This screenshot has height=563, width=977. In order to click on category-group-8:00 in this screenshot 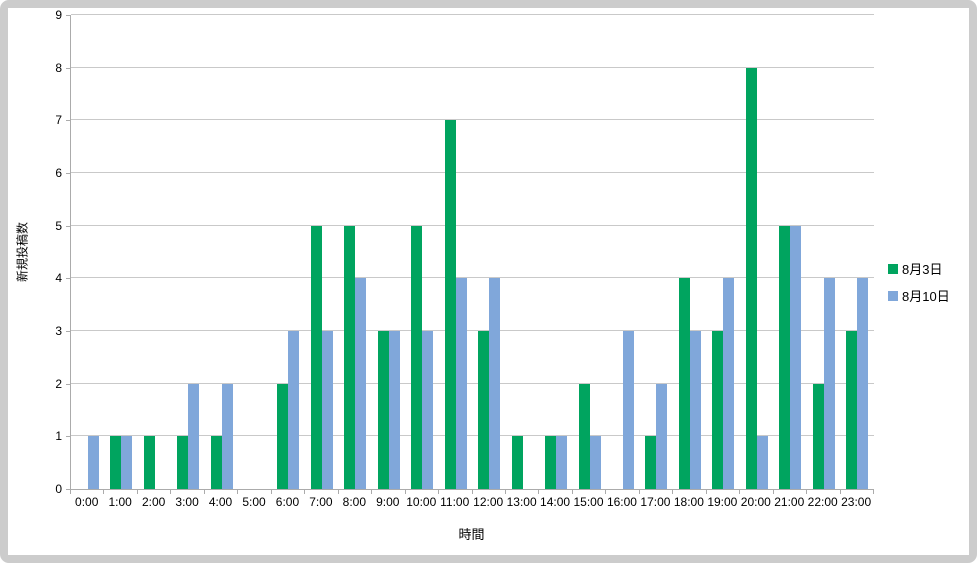, I will do `click(355, 252)`.